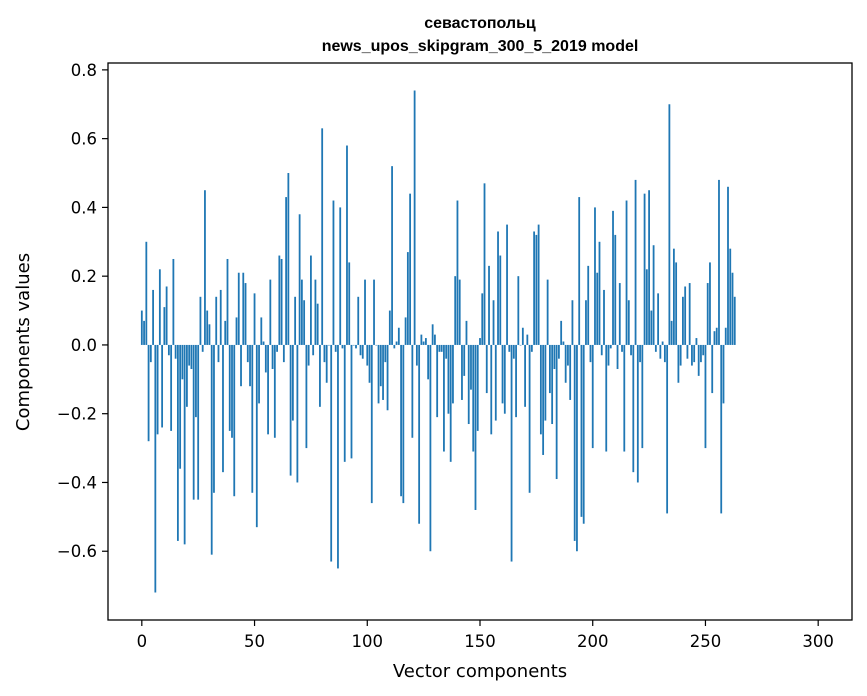 The image size is (867, 696). Describe the element at coordinates (77, 414) in the screenshot. I see `y-tick-label: −0.2` at that location.